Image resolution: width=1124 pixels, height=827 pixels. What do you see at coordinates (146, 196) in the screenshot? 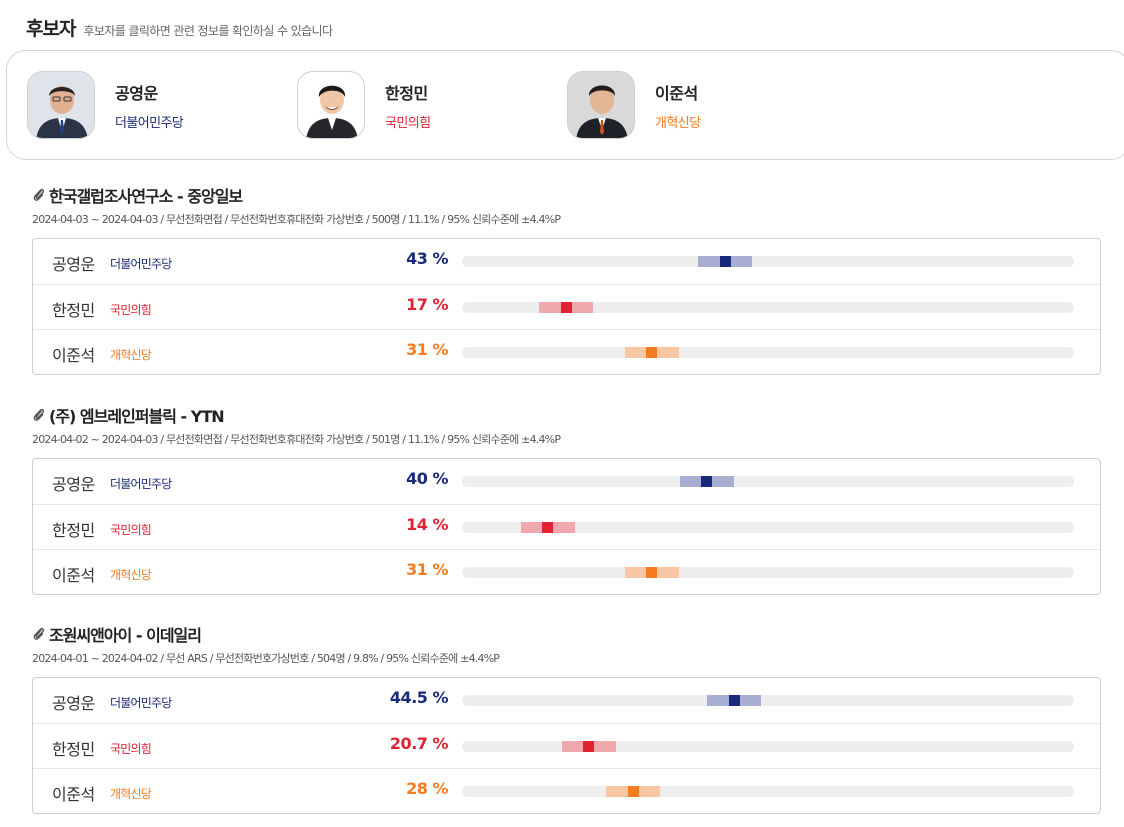
I see `poll-title-text: 한국갤럽조사연구소 - 중앙일보` at bounding box center [146, 196].